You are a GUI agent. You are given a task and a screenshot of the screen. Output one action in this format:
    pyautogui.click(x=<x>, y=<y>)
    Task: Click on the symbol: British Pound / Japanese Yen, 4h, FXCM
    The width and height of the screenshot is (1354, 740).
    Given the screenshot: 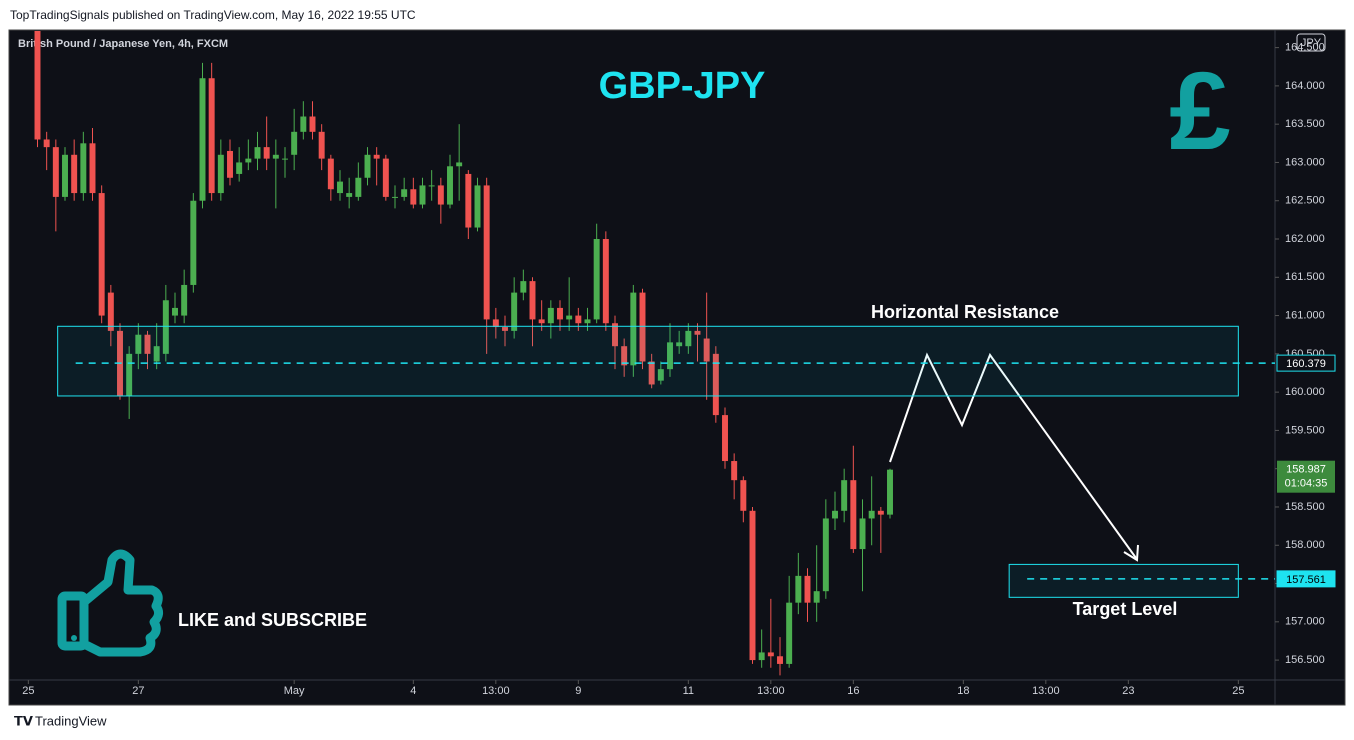 What is the action you would take?
    pyautogui.click(x=123, y=44)
    